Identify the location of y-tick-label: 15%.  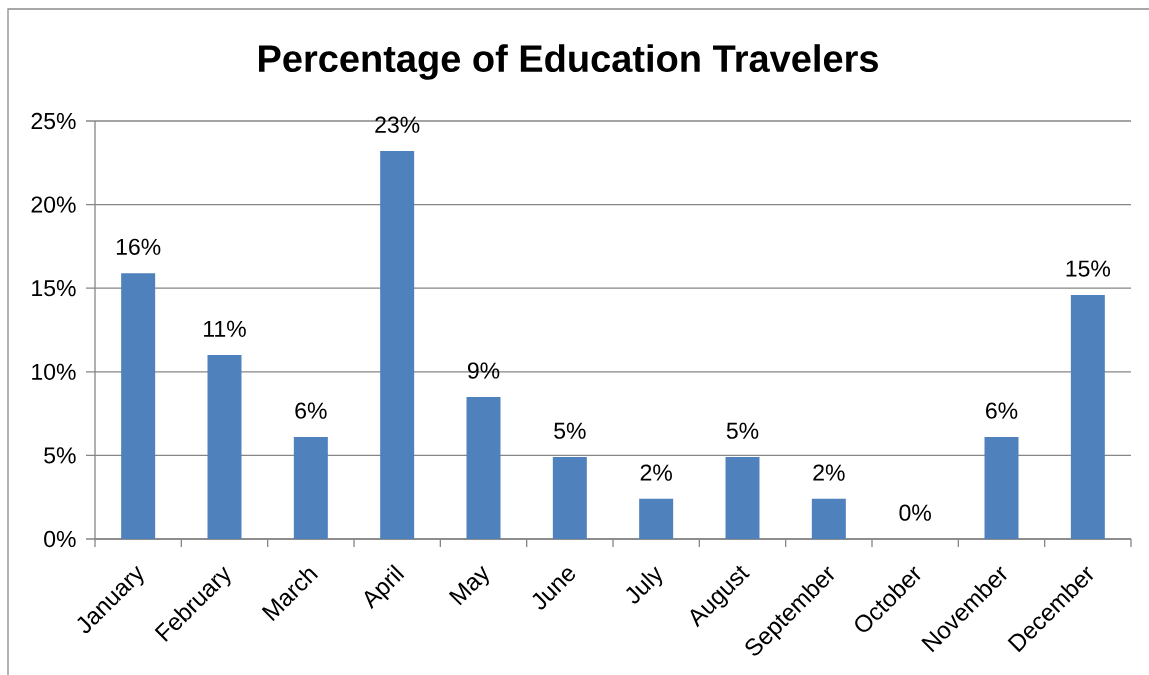
(54, 288).